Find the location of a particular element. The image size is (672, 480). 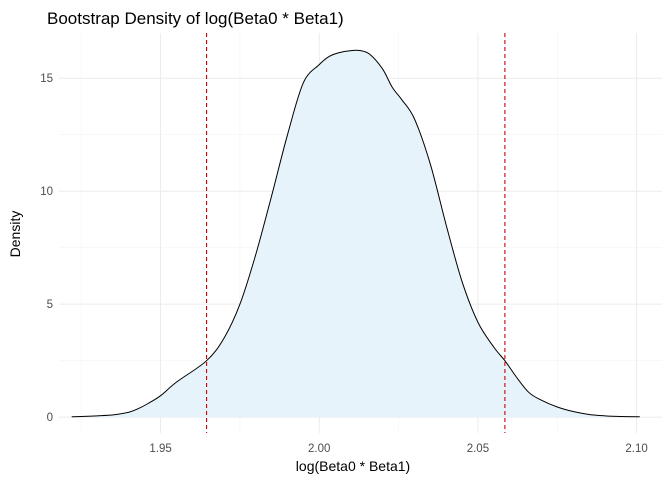

chart-title: Bootstrap Density of log(Beta0 * Beta1) is located at coordinates (195, 18).